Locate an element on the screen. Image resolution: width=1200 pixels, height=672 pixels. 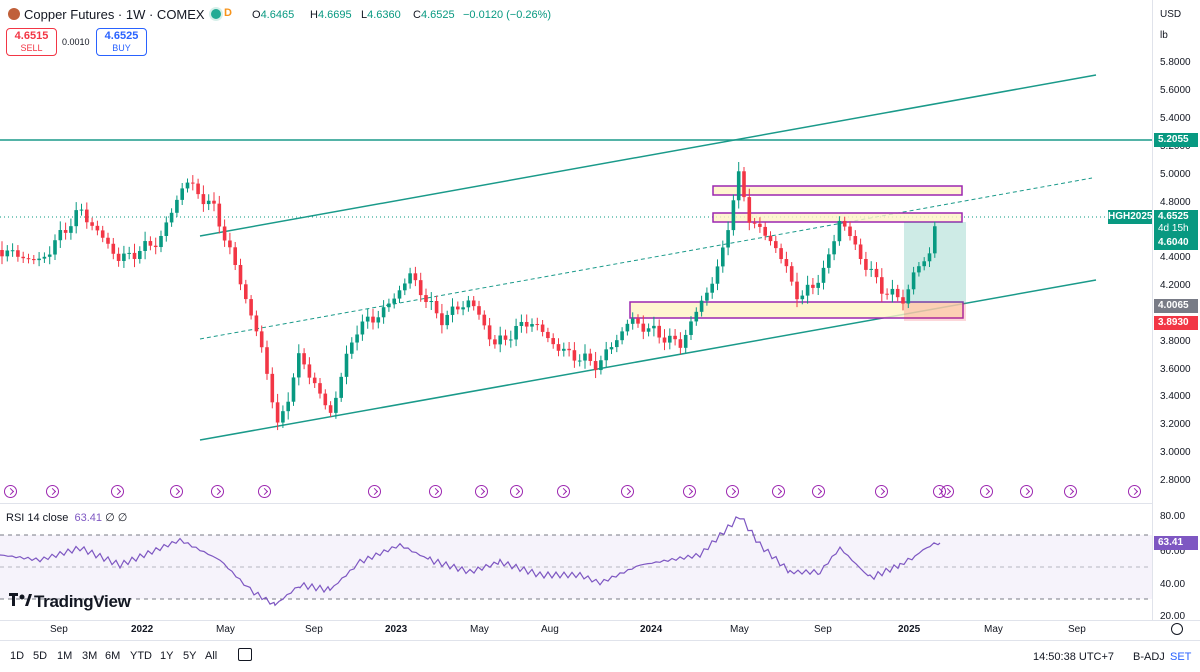
pane-separator is located at coordinates (576, 503).